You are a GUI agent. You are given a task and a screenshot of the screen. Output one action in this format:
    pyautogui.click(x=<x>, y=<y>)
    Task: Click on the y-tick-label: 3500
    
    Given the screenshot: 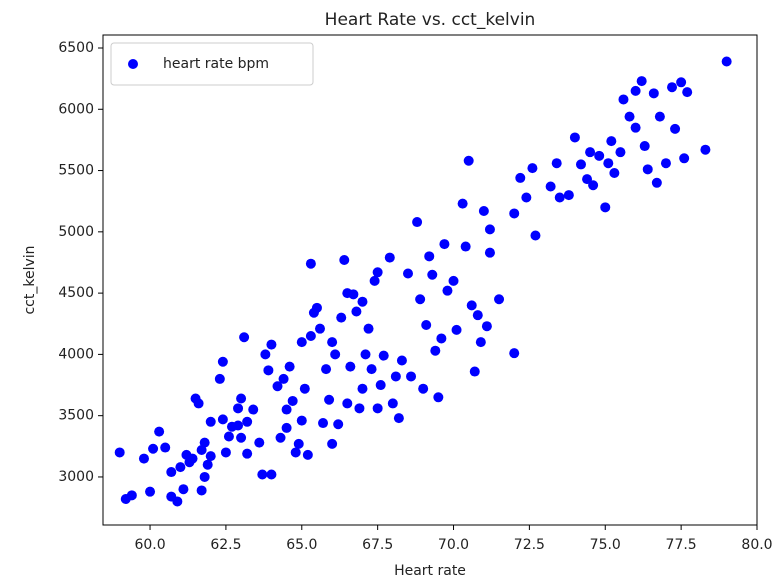 What is the action you would take?
    pyautogui.click(x=76, y=416)
    